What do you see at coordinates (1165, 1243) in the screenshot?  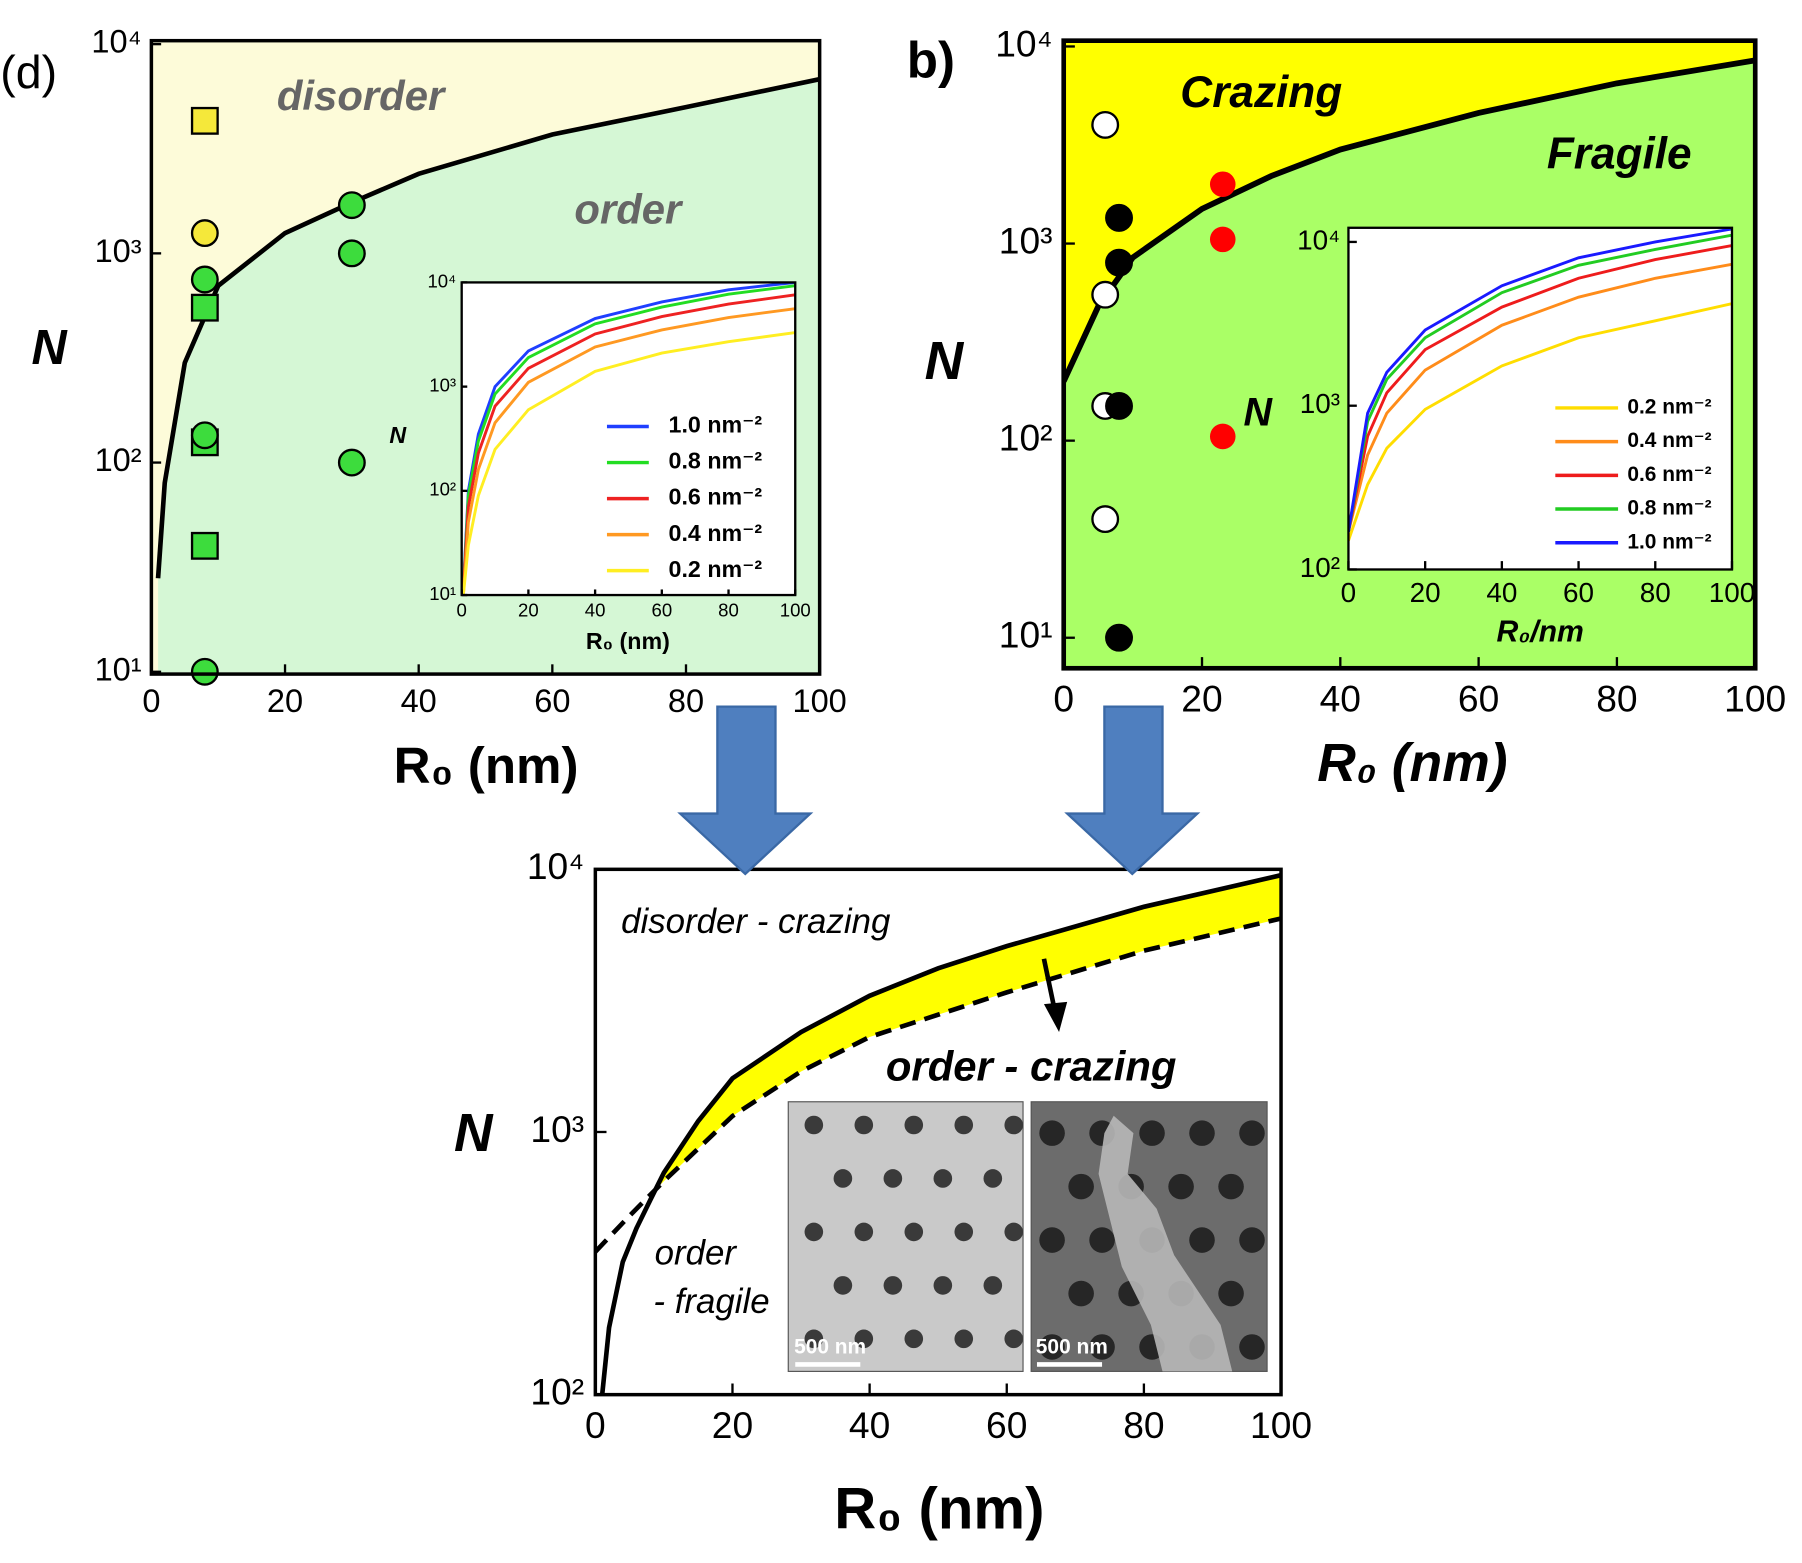 I see `craze-band` at bounding box center [1165, 1243].